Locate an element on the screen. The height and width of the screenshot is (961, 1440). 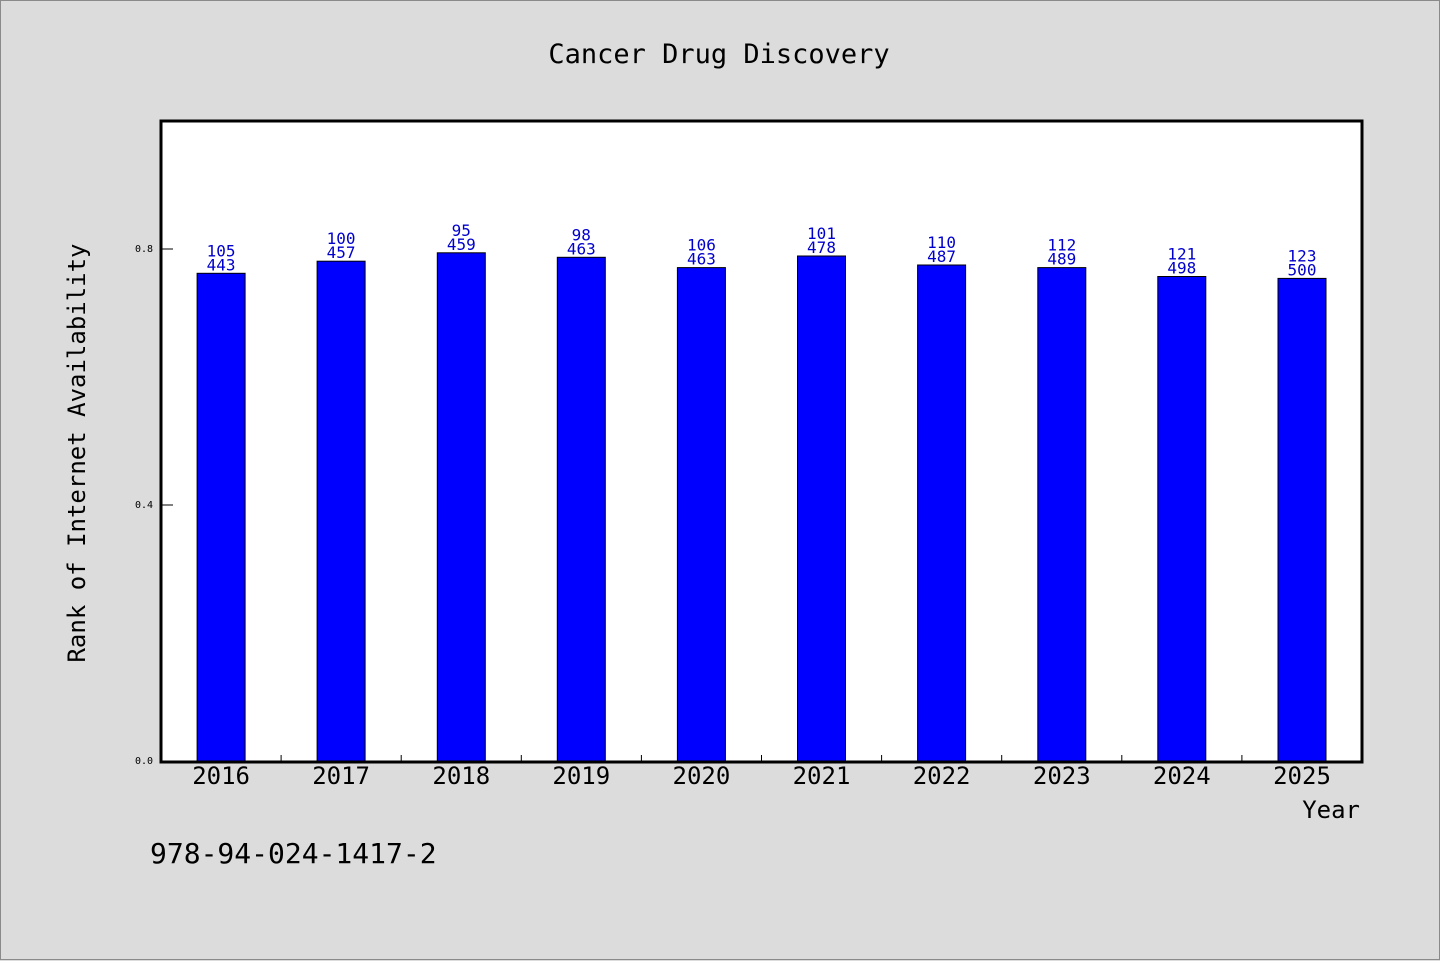
bar-label-top-2020: 106 is located at coordinates (701, 245).